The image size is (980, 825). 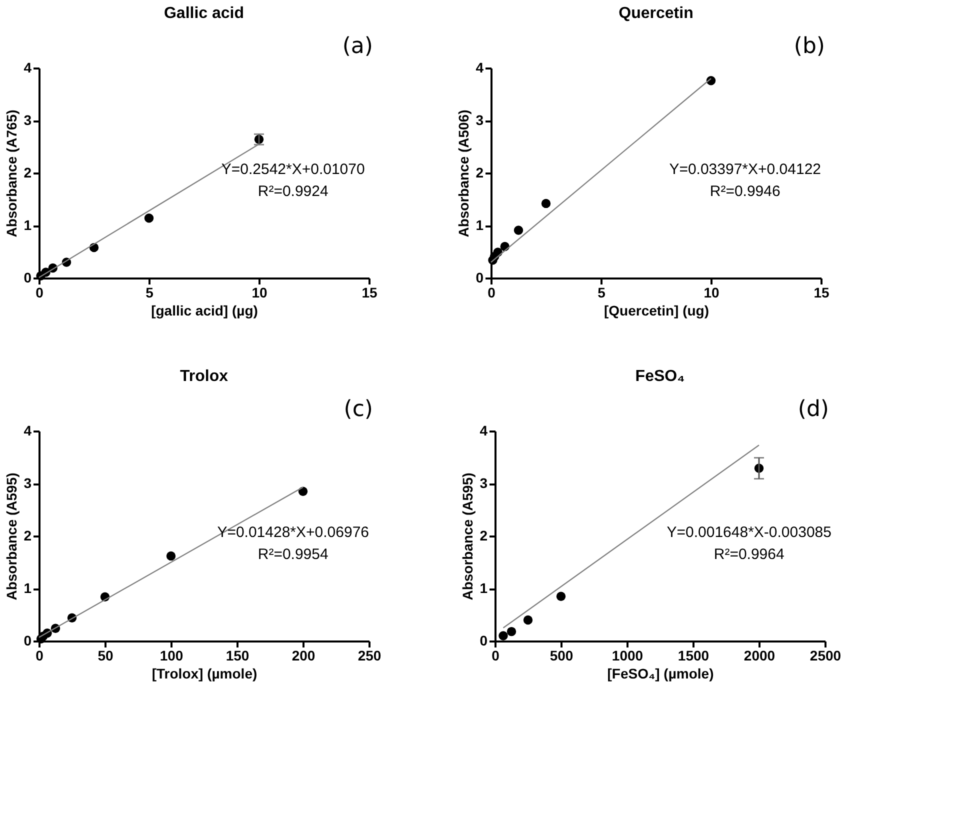 What do you see at coordinates (749, 554) in the screenshot?
I see `annotation: R²=0.9964` at bounding box center [749, 554].